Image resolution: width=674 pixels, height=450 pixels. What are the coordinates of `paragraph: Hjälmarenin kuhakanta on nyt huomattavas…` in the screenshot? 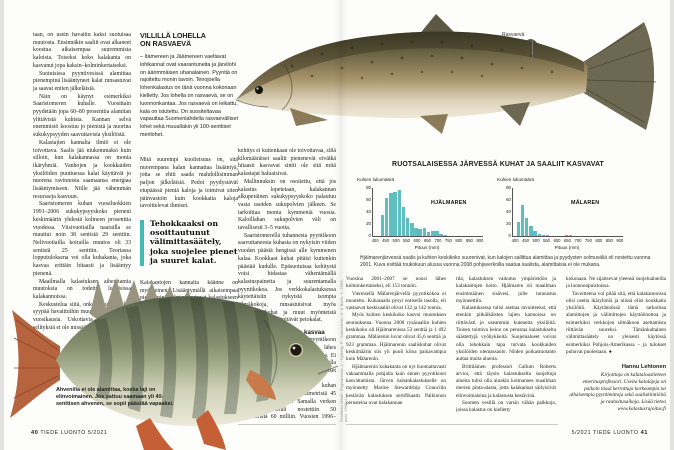 It's located at (396, 385).